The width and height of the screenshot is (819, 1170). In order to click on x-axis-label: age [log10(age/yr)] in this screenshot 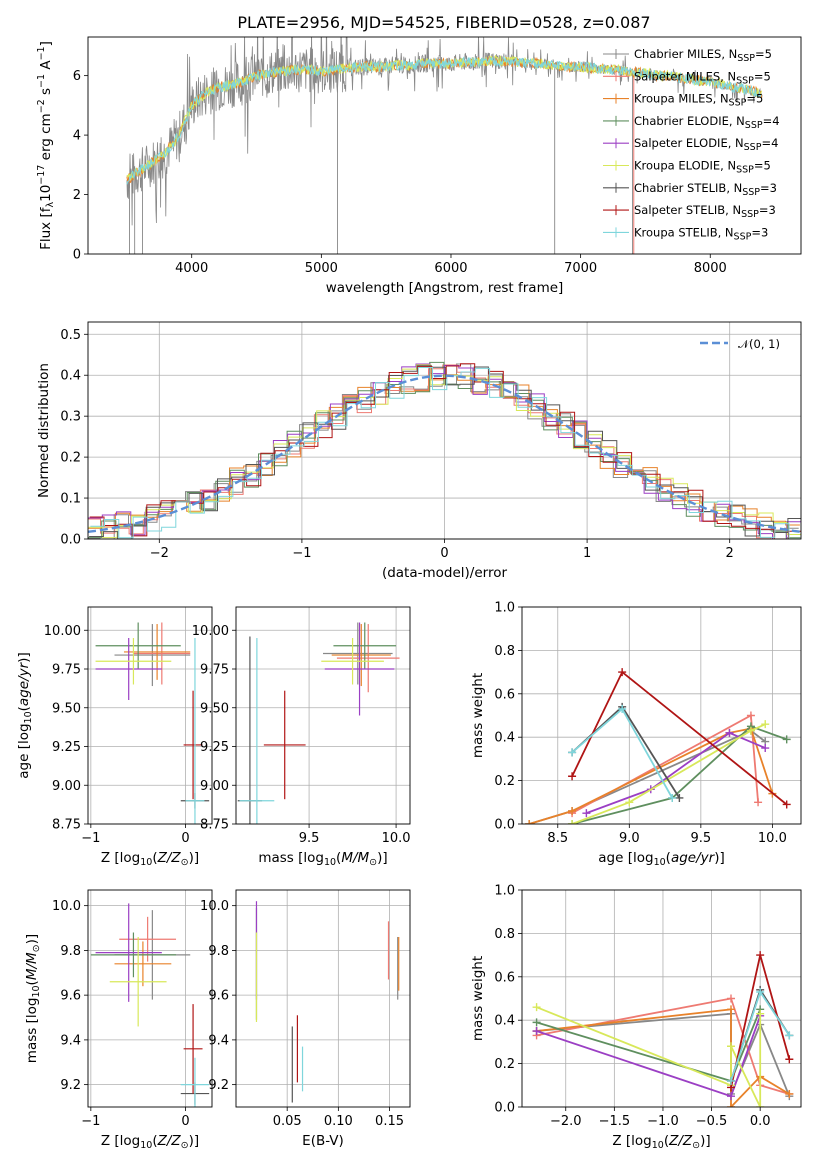, I will do `click(661, 859)`.